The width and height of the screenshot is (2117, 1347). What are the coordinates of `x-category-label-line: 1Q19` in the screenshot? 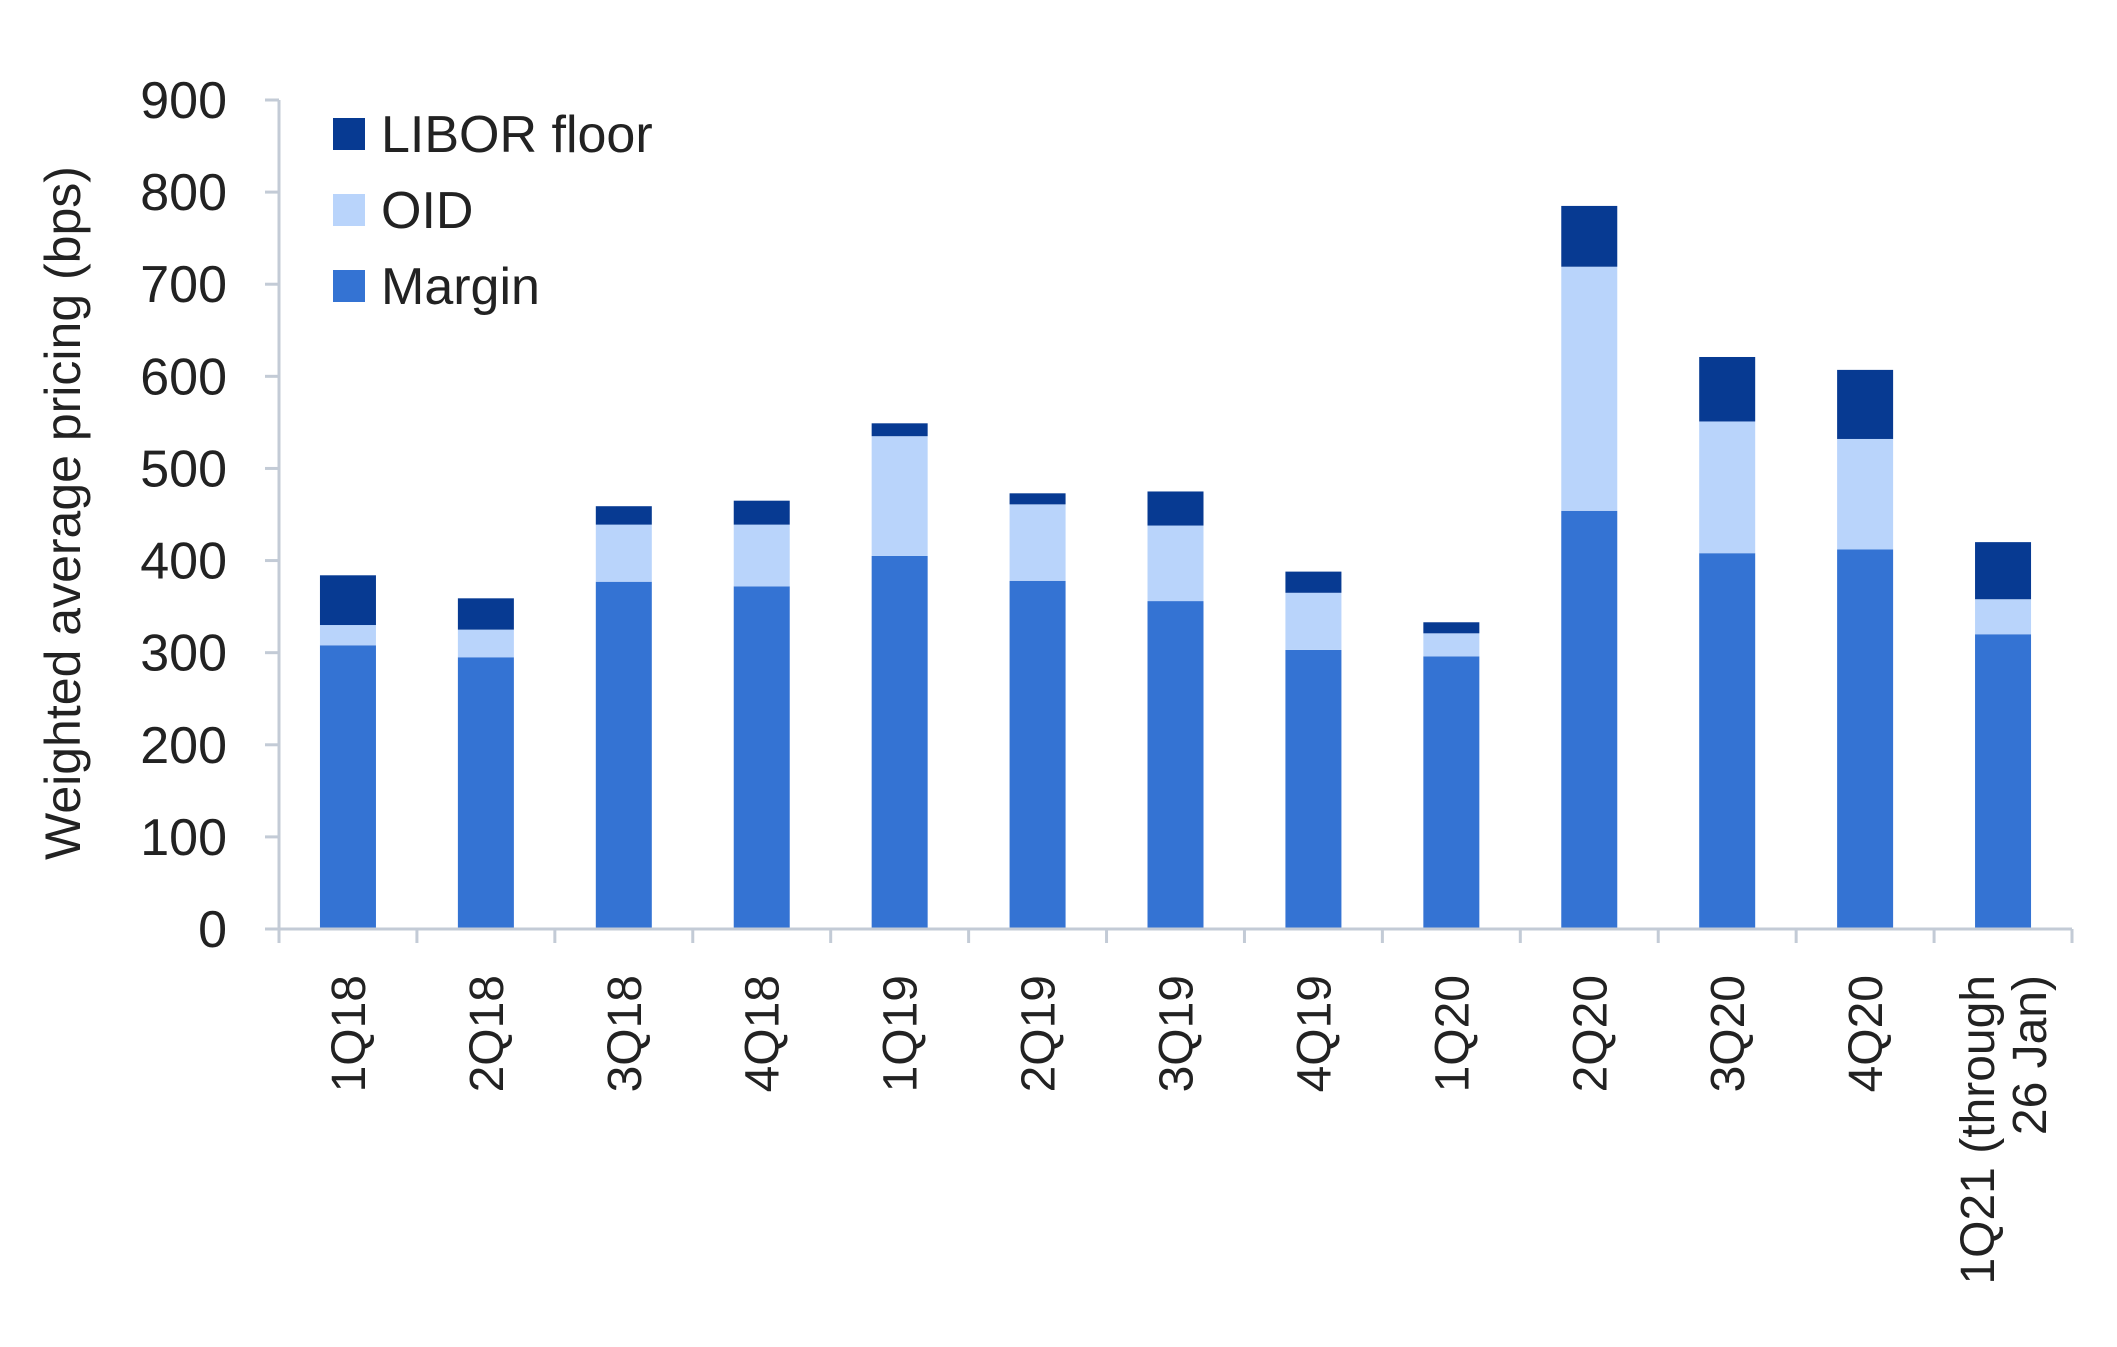 It's located at (901, 1033).